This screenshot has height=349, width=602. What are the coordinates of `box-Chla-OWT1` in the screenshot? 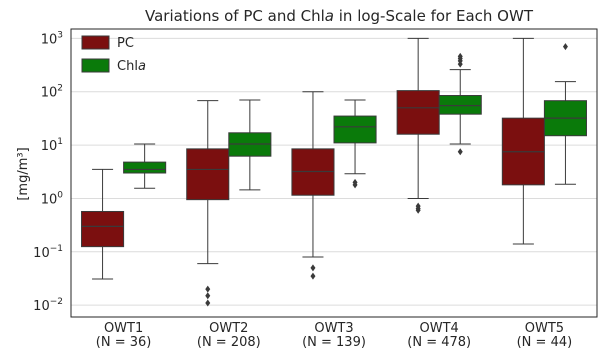 It's located at (145, 166).